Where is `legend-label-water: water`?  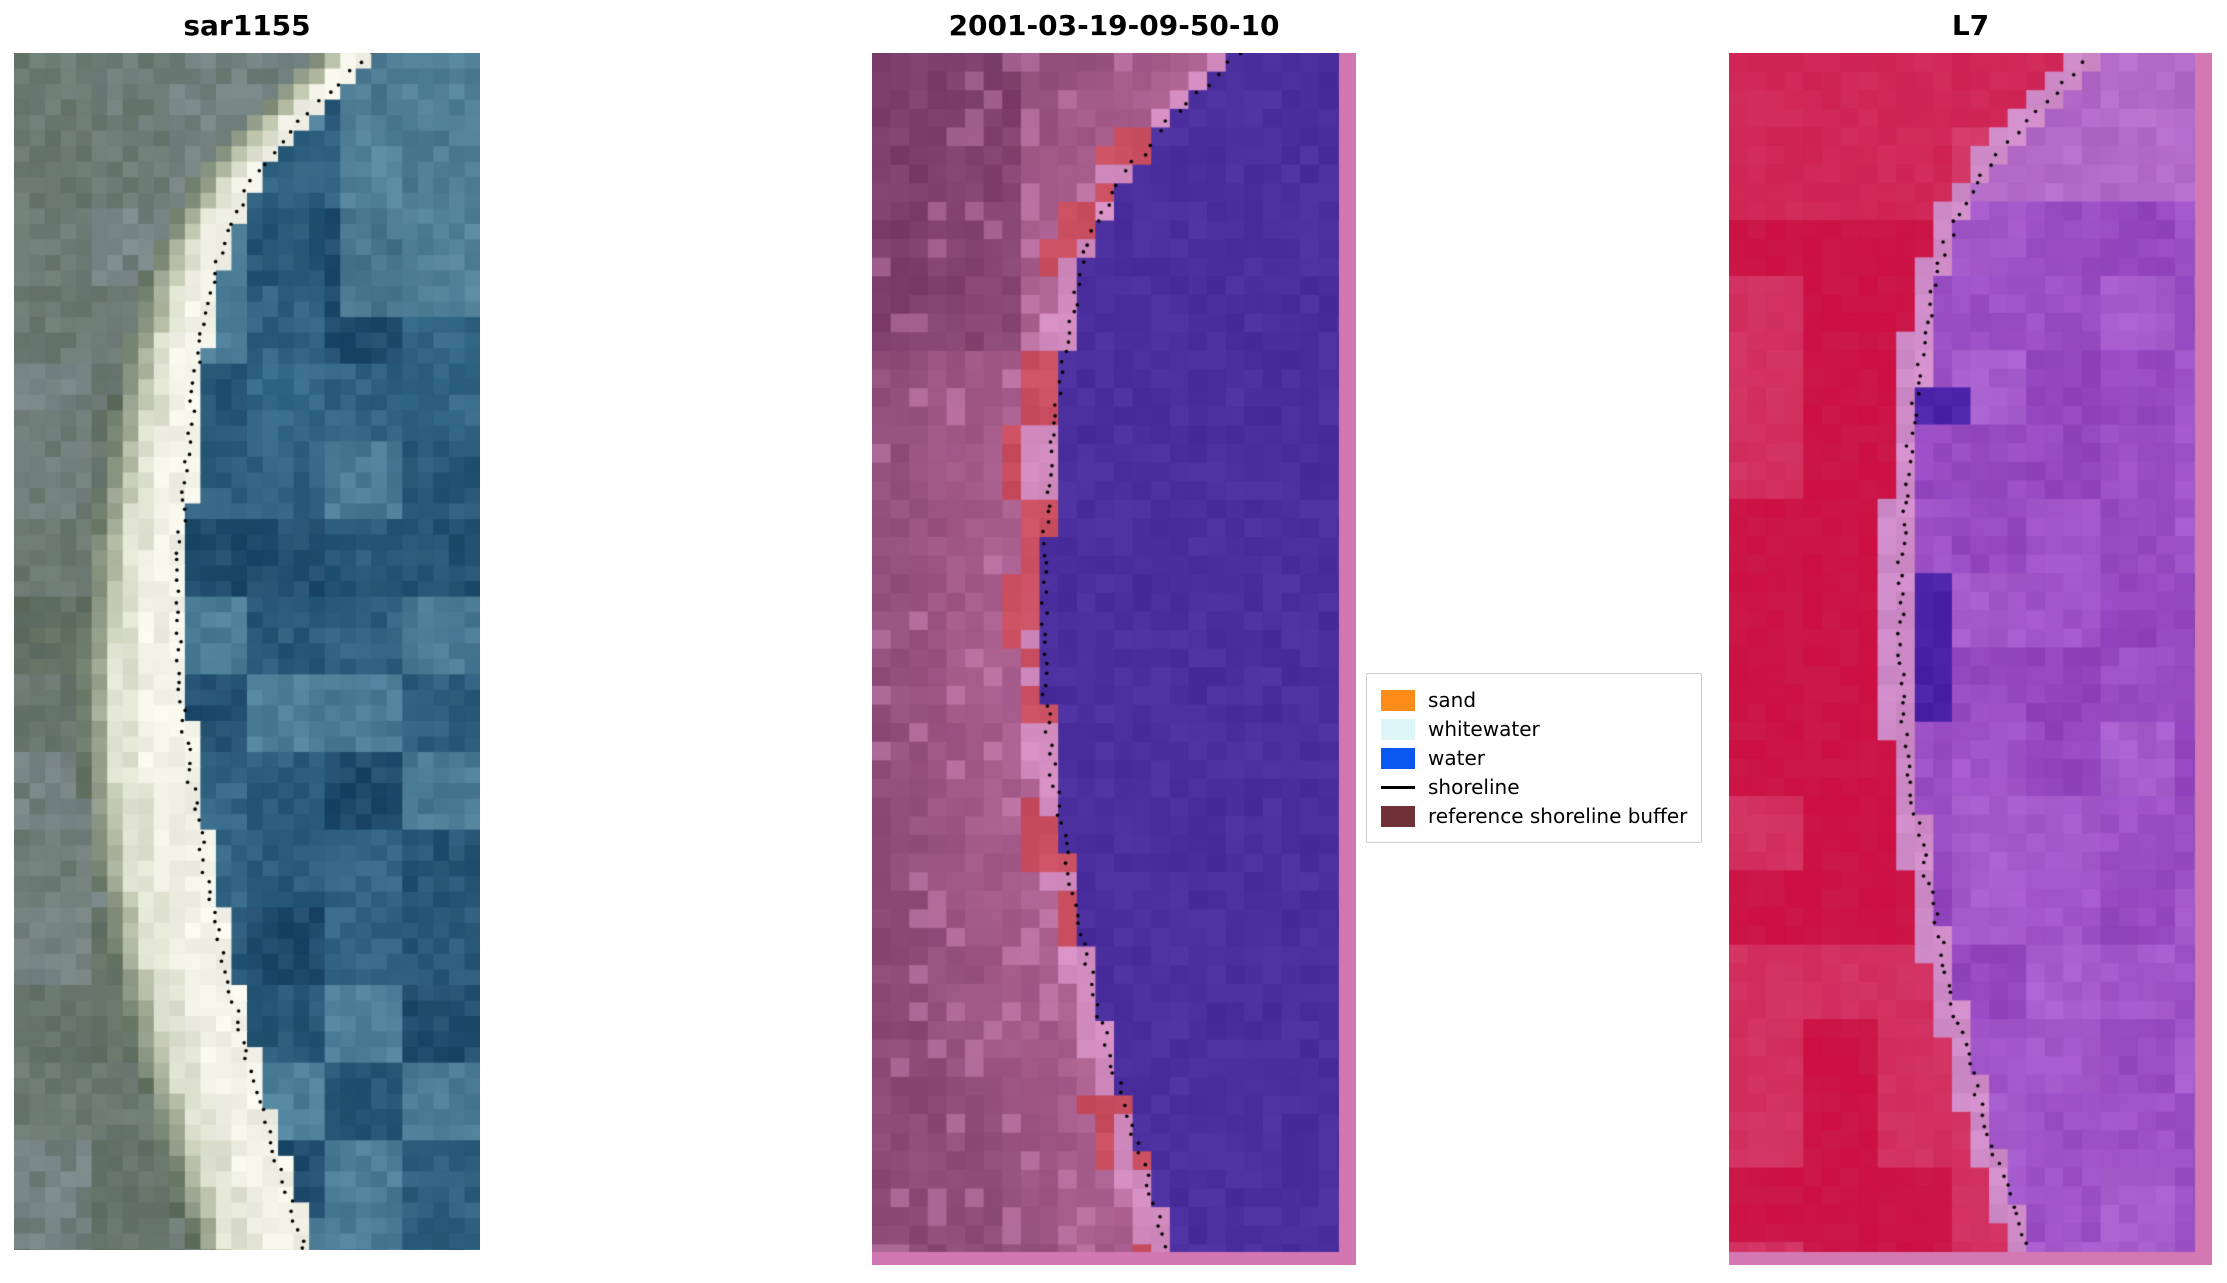
legend-label-water: water is located at coordinates (1456, 758).